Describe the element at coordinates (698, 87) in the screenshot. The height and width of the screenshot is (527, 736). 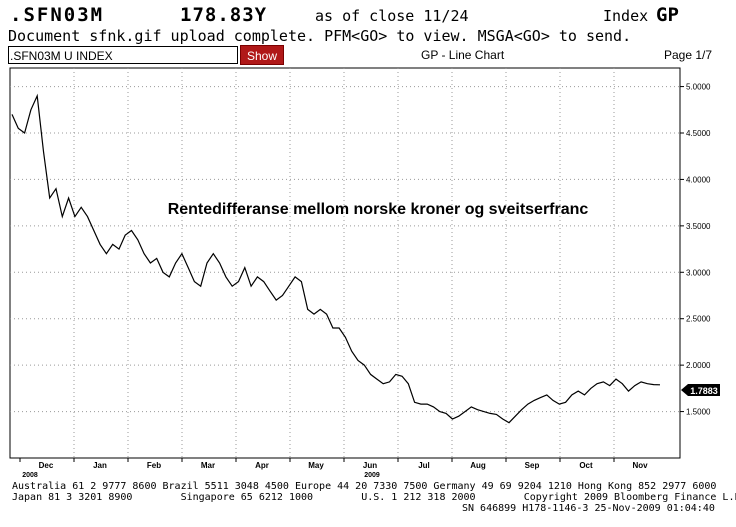
I see `y-tick-label: 5.0000` at that location.